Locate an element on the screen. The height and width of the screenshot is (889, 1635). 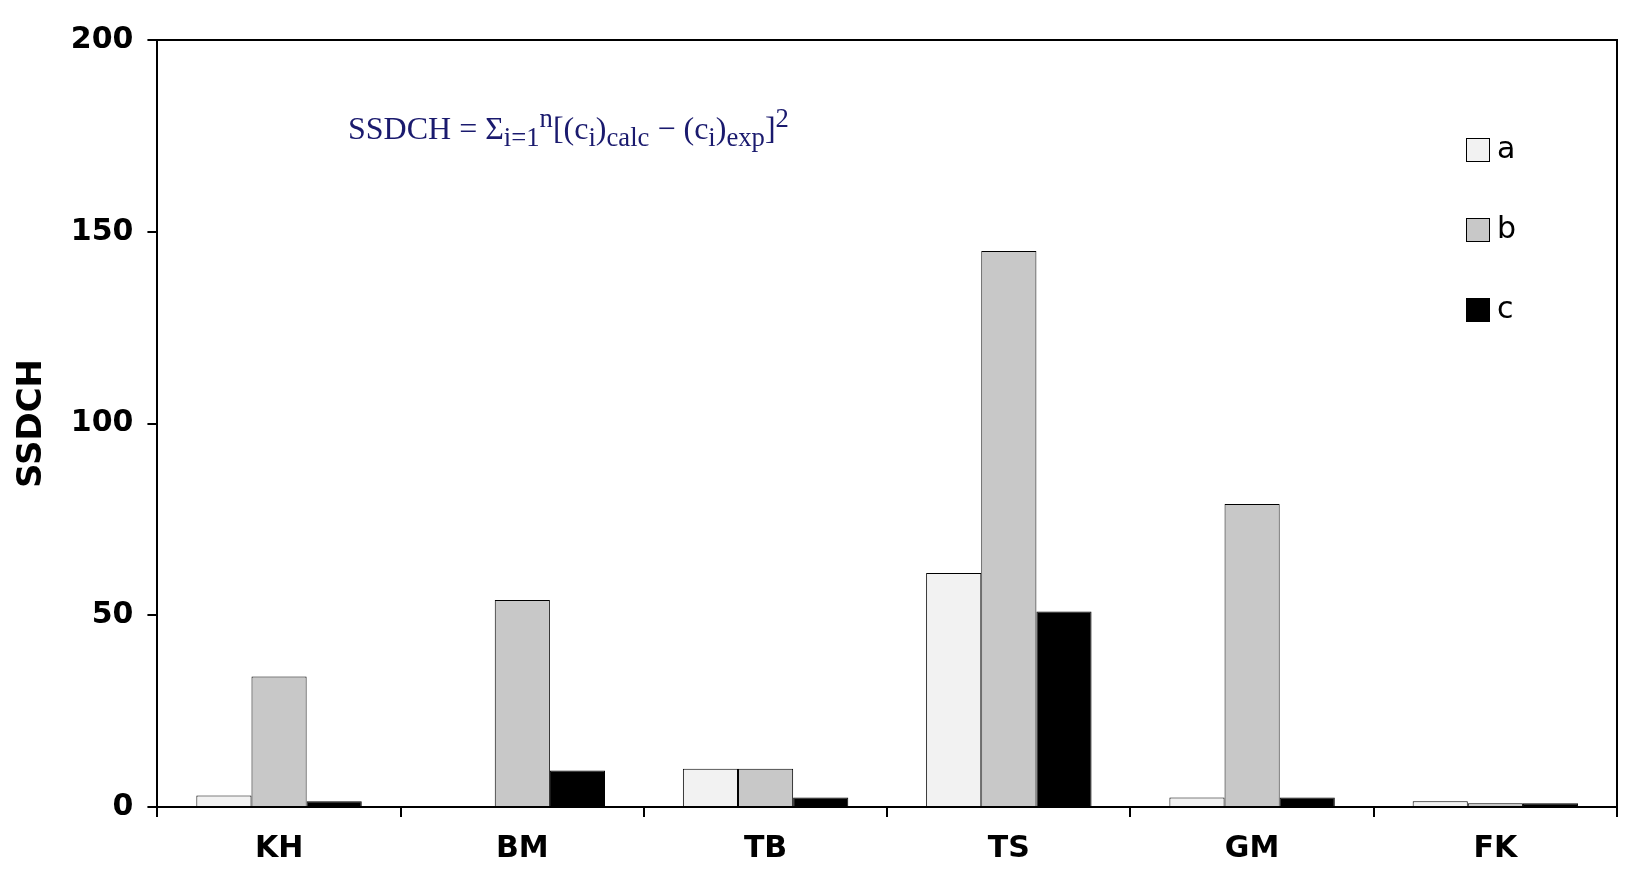
legend-label: b is located at coordinates (1507, 227).